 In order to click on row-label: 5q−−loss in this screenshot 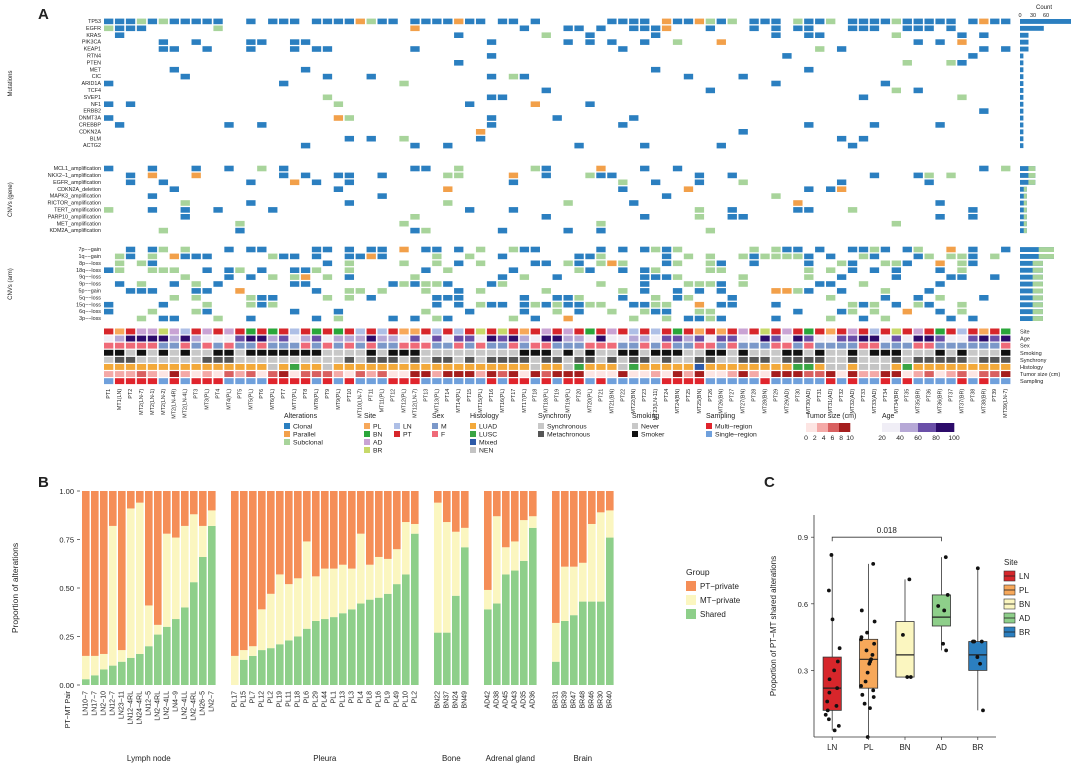, I will do `click(90, 298)`.